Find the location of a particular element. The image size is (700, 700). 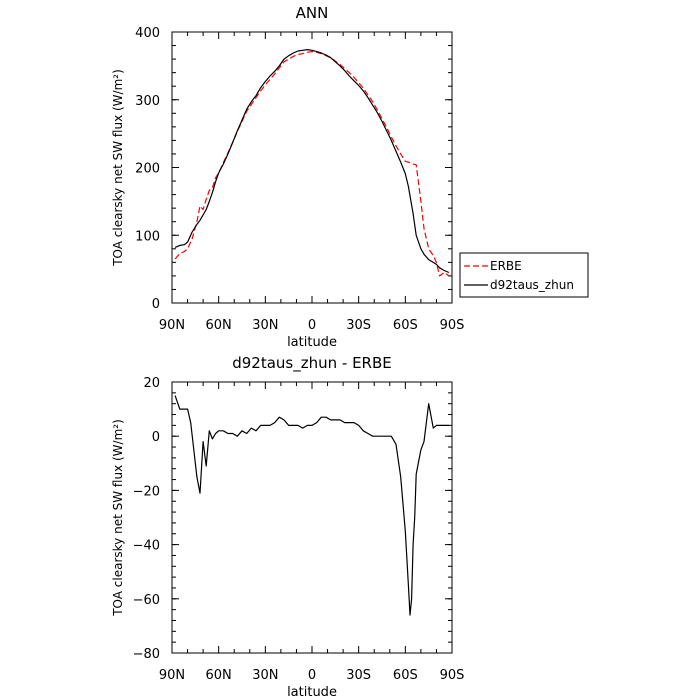

top-x-tick-label: 30N is located at coordinates (265, 325).